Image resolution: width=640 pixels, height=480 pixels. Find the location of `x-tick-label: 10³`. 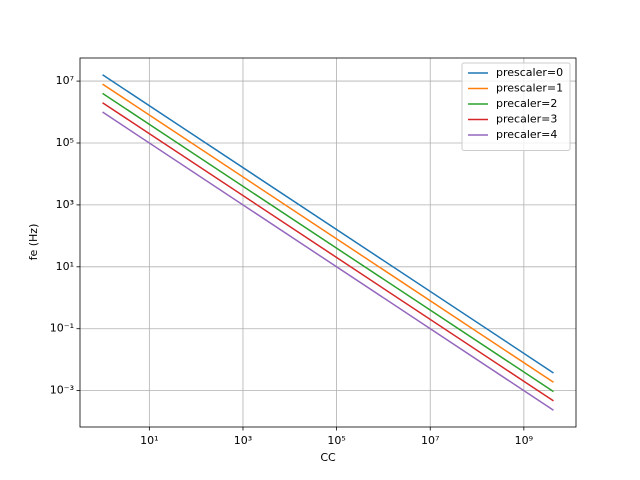

x-tick-label: 10³ is located at coordinates (243, 440).